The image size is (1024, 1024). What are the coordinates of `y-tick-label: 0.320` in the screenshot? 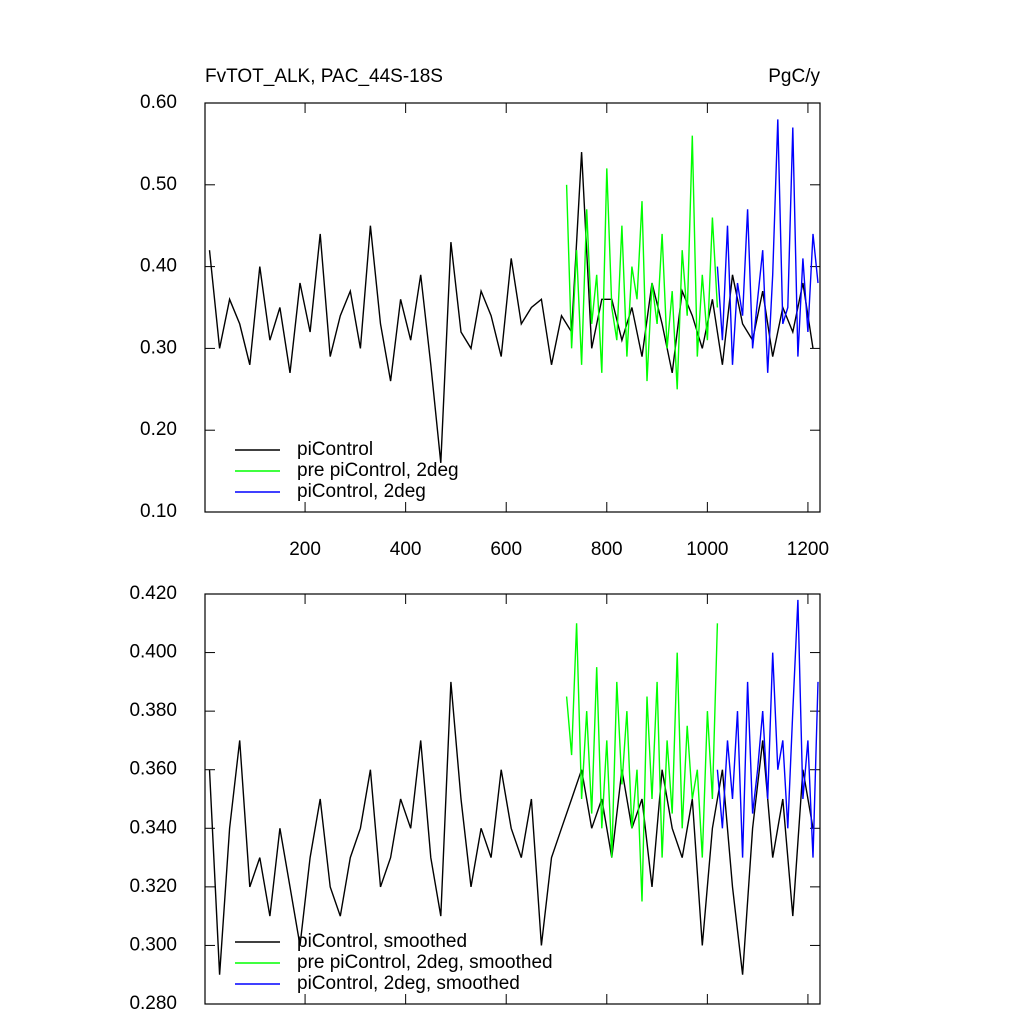 It's located at (153, 886).